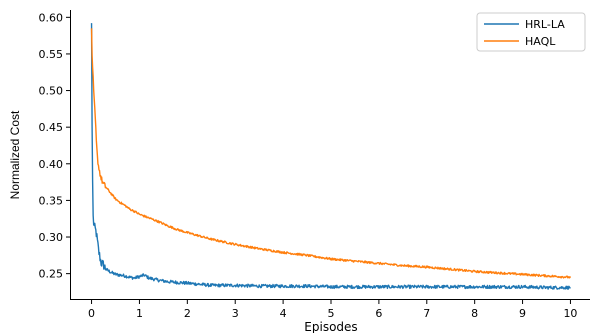 The width and height of the screenshot is (590, 333). Describe the element at coordinates (474, 313) in the screenshot. I see `x-tick-label: 8` at that location.